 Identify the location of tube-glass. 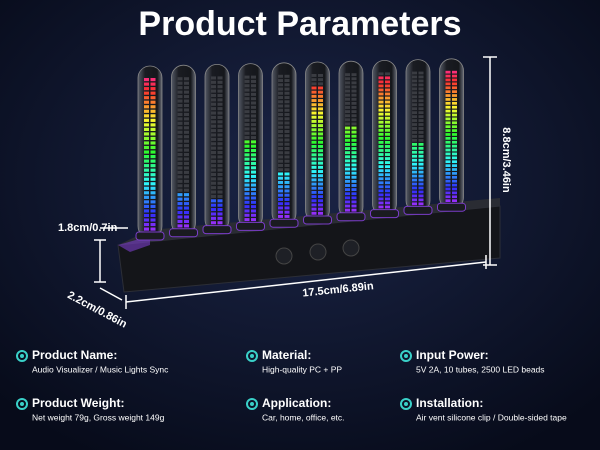
(250, 146).